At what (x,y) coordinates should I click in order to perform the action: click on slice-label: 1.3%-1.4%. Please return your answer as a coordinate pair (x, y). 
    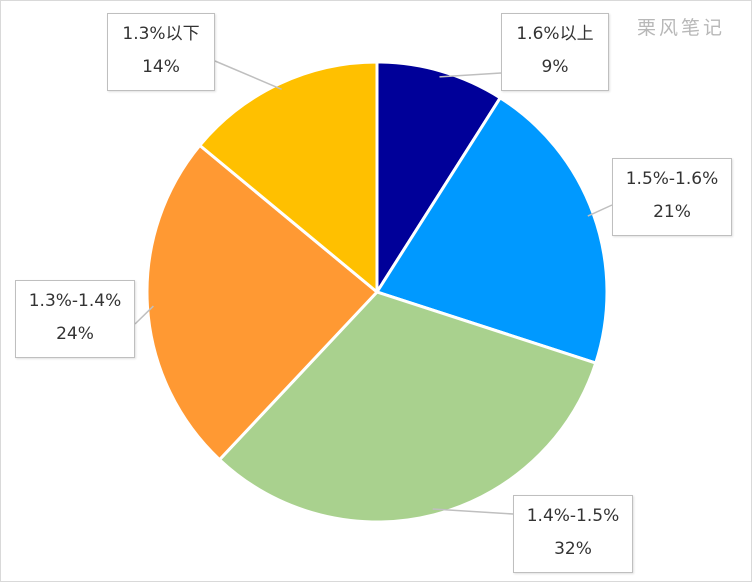
    Looking at the image, I should click on (75, 301).